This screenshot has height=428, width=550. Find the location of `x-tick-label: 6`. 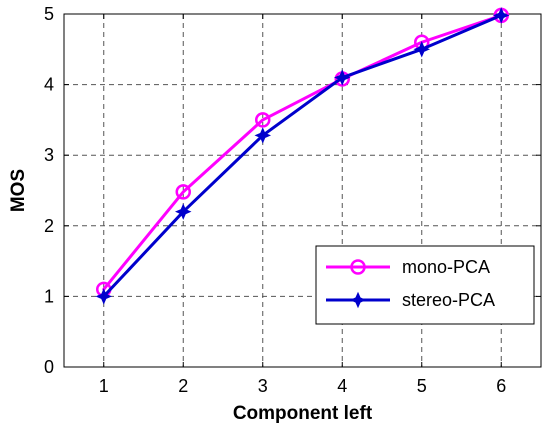

x-tick-label: 6 is located at coordinates (501, 386).